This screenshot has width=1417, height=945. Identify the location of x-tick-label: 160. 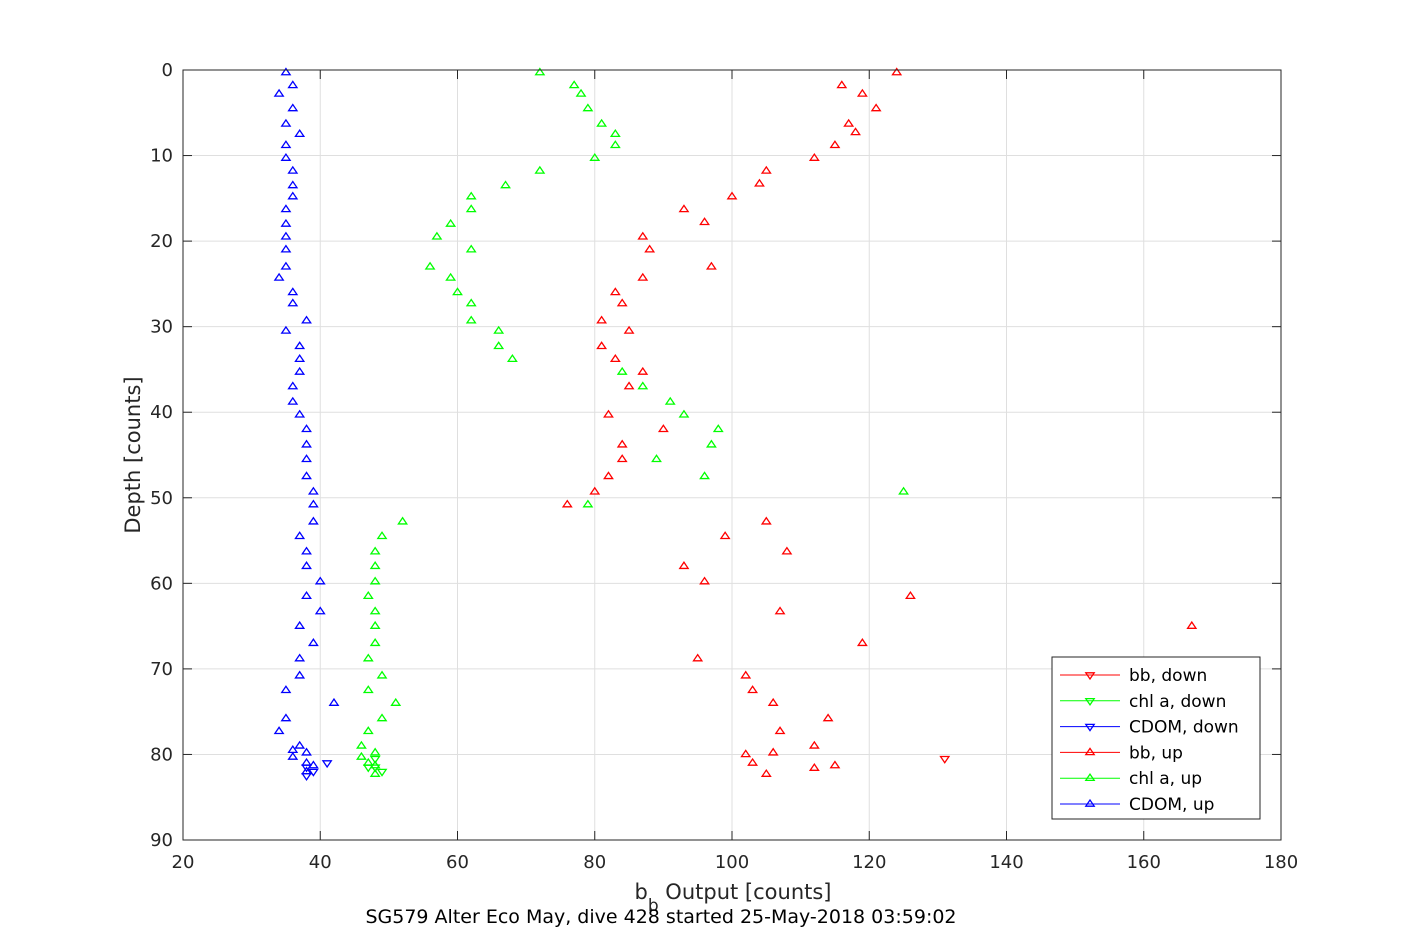
(1144, 862).